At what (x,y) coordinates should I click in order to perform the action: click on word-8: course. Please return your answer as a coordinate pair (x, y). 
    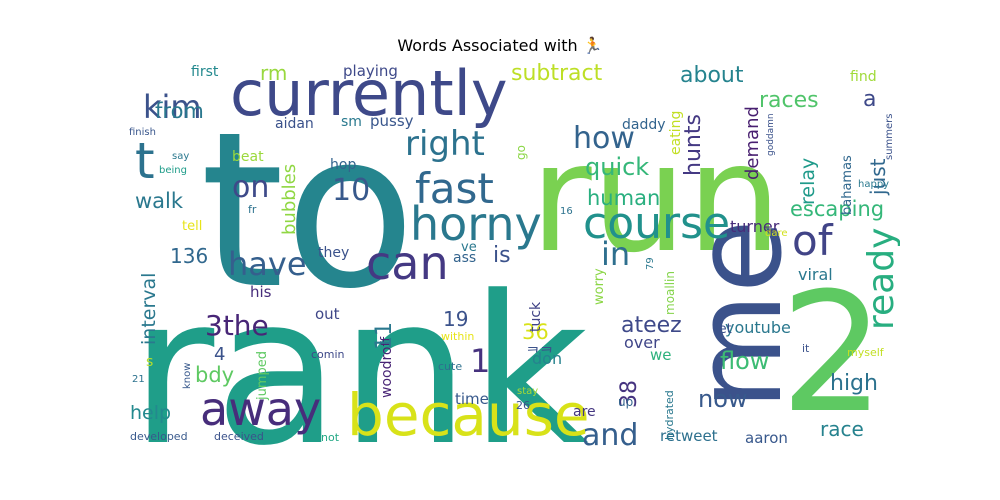
    Looking at the image, I should click on (656, 223).